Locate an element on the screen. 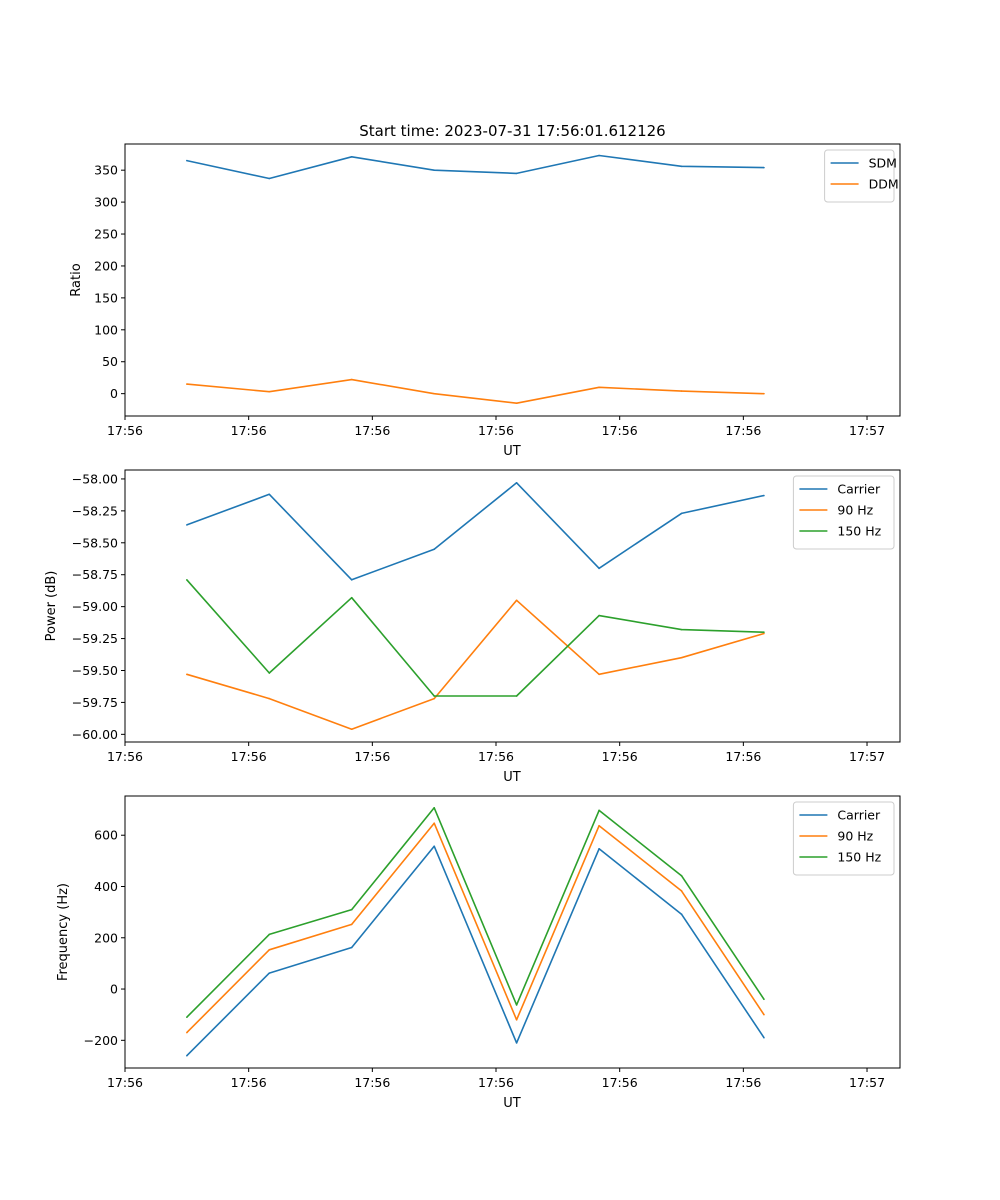 The image size is (1000, 1200). y-tick-label: −58.00 is located at coordinates (95, 478).